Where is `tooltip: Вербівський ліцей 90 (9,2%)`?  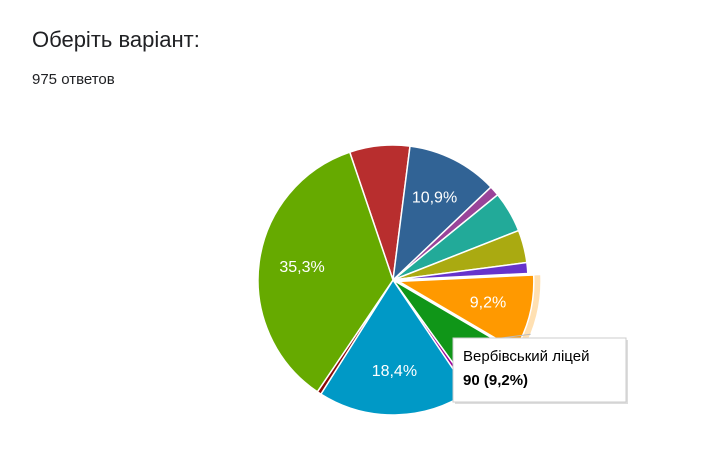
tooltip: Вербівський ліцей 90 (9,2%) is located at coordinates (540, 368).